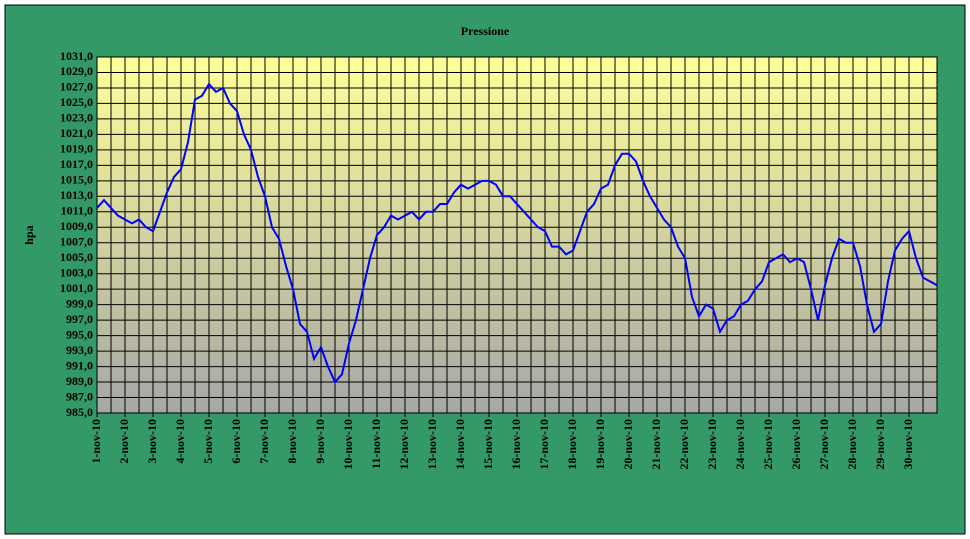  Describe the element at coordinates (572, 444) in the screenshot. I see `x-tick-label: 18-nov-10` at that location.